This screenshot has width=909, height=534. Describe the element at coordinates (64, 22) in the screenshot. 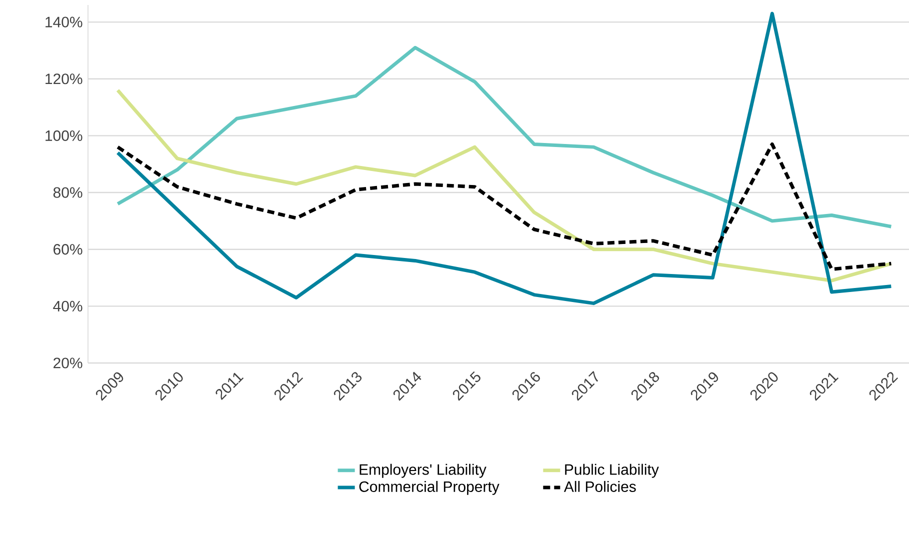

I see `y-tick-label: 140%` at that location.